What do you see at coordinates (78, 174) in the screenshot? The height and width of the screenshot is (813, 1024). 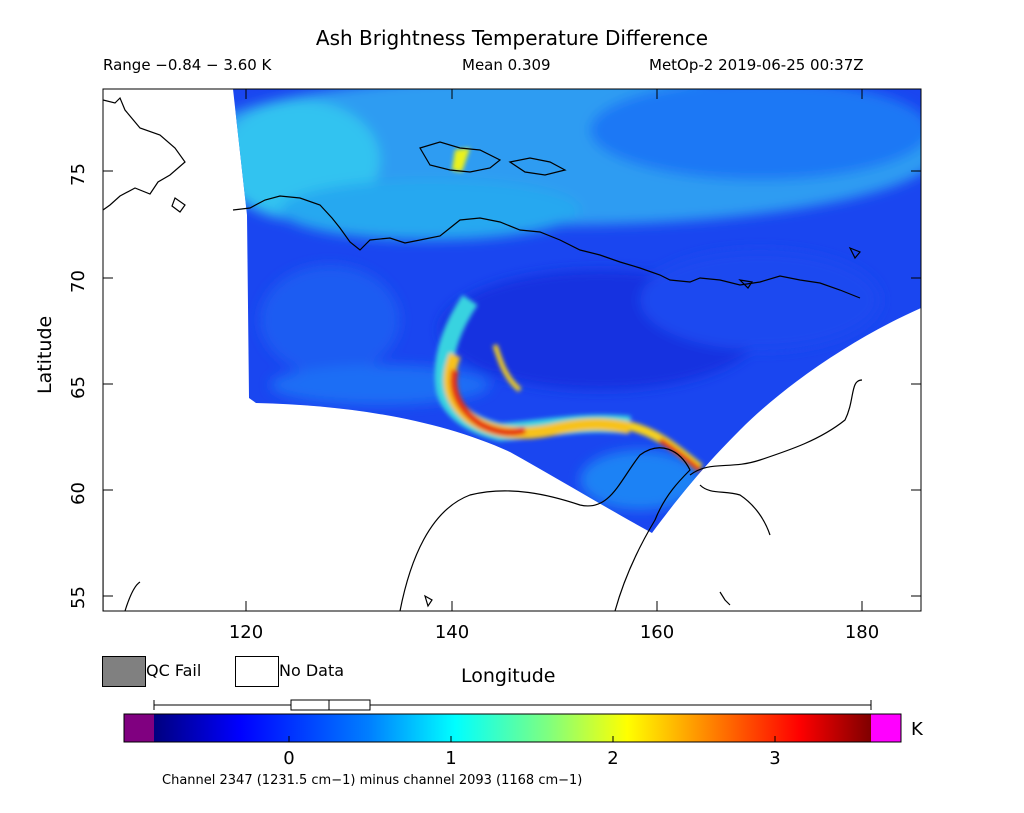 I see `y-tick-label: 75` at bounding box center [78, 174].